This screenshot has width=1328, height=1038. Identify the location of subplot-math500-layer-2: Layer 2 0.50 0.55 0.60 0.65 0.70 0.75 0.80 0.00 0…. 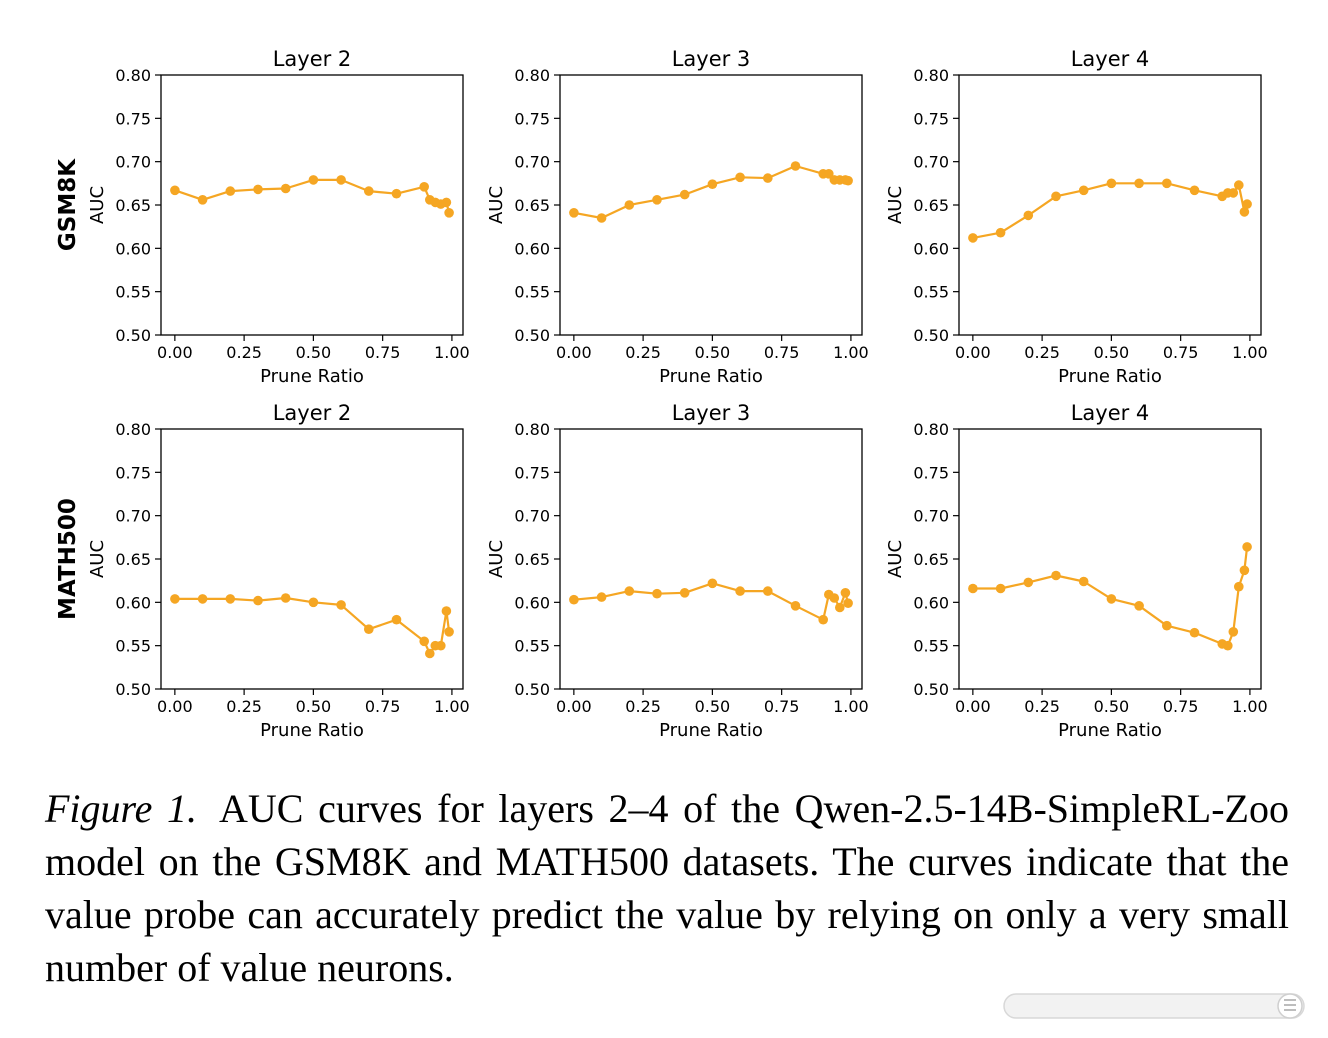
(262, 571).